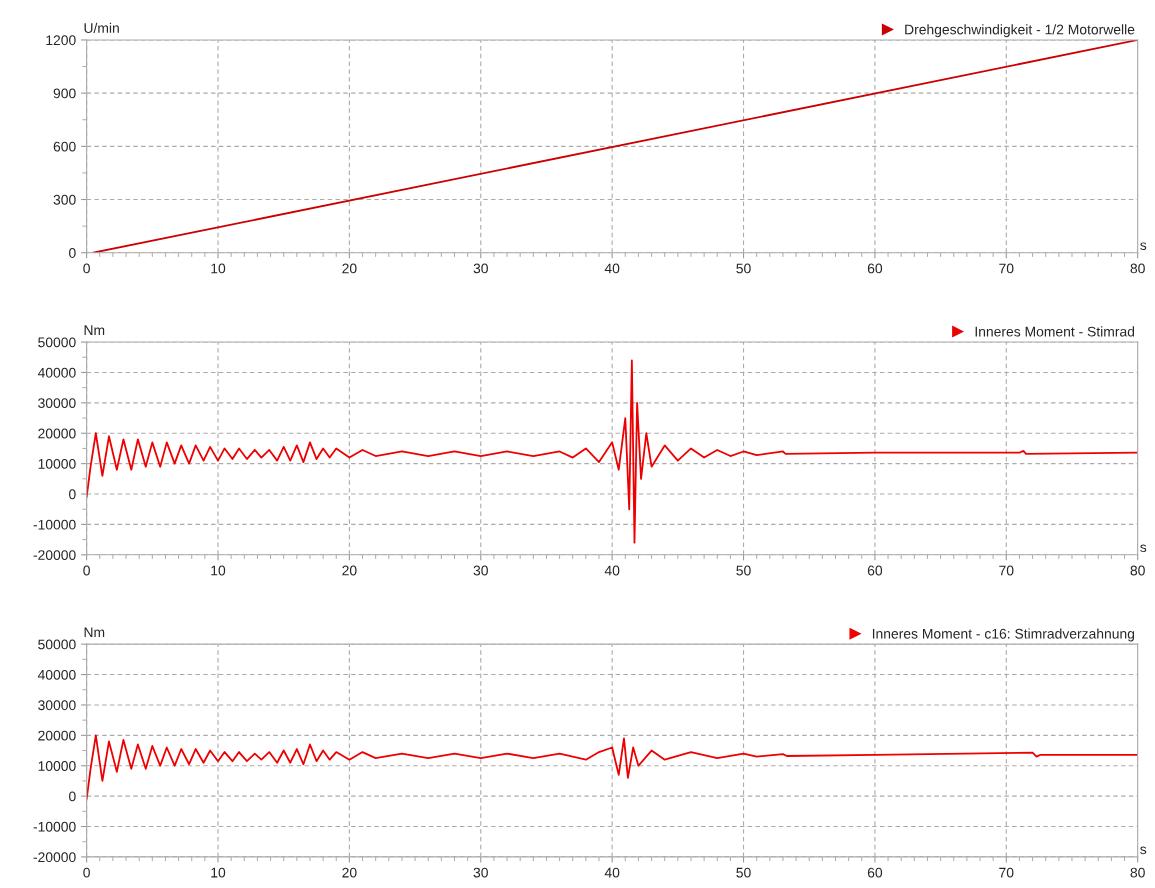 Image resolution: width=1155 pixels, height=888 pixels. I want to click on y-tick-label: 900, so click(64, 93).